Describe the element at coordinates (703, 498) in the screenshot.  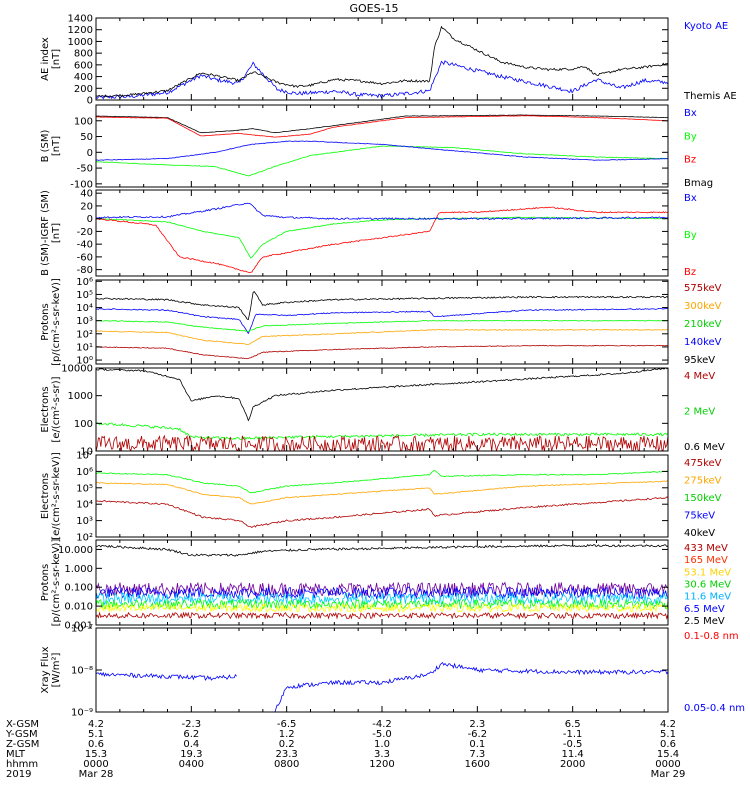
I see `series-label: 150keV` at that location.